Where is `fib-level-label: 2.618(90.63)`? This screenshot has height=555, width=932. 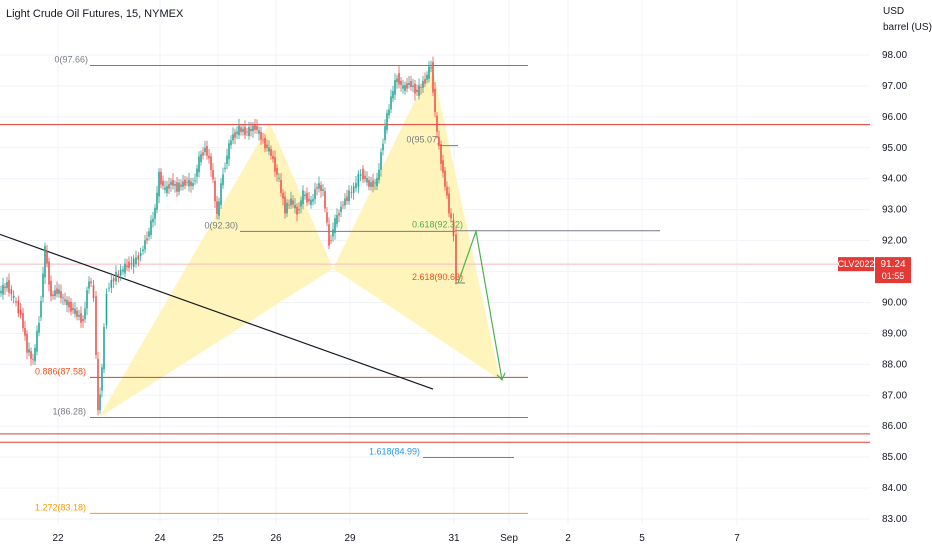 fib-level-label: 2.618(90.63) is located at coordinates (437, 277).